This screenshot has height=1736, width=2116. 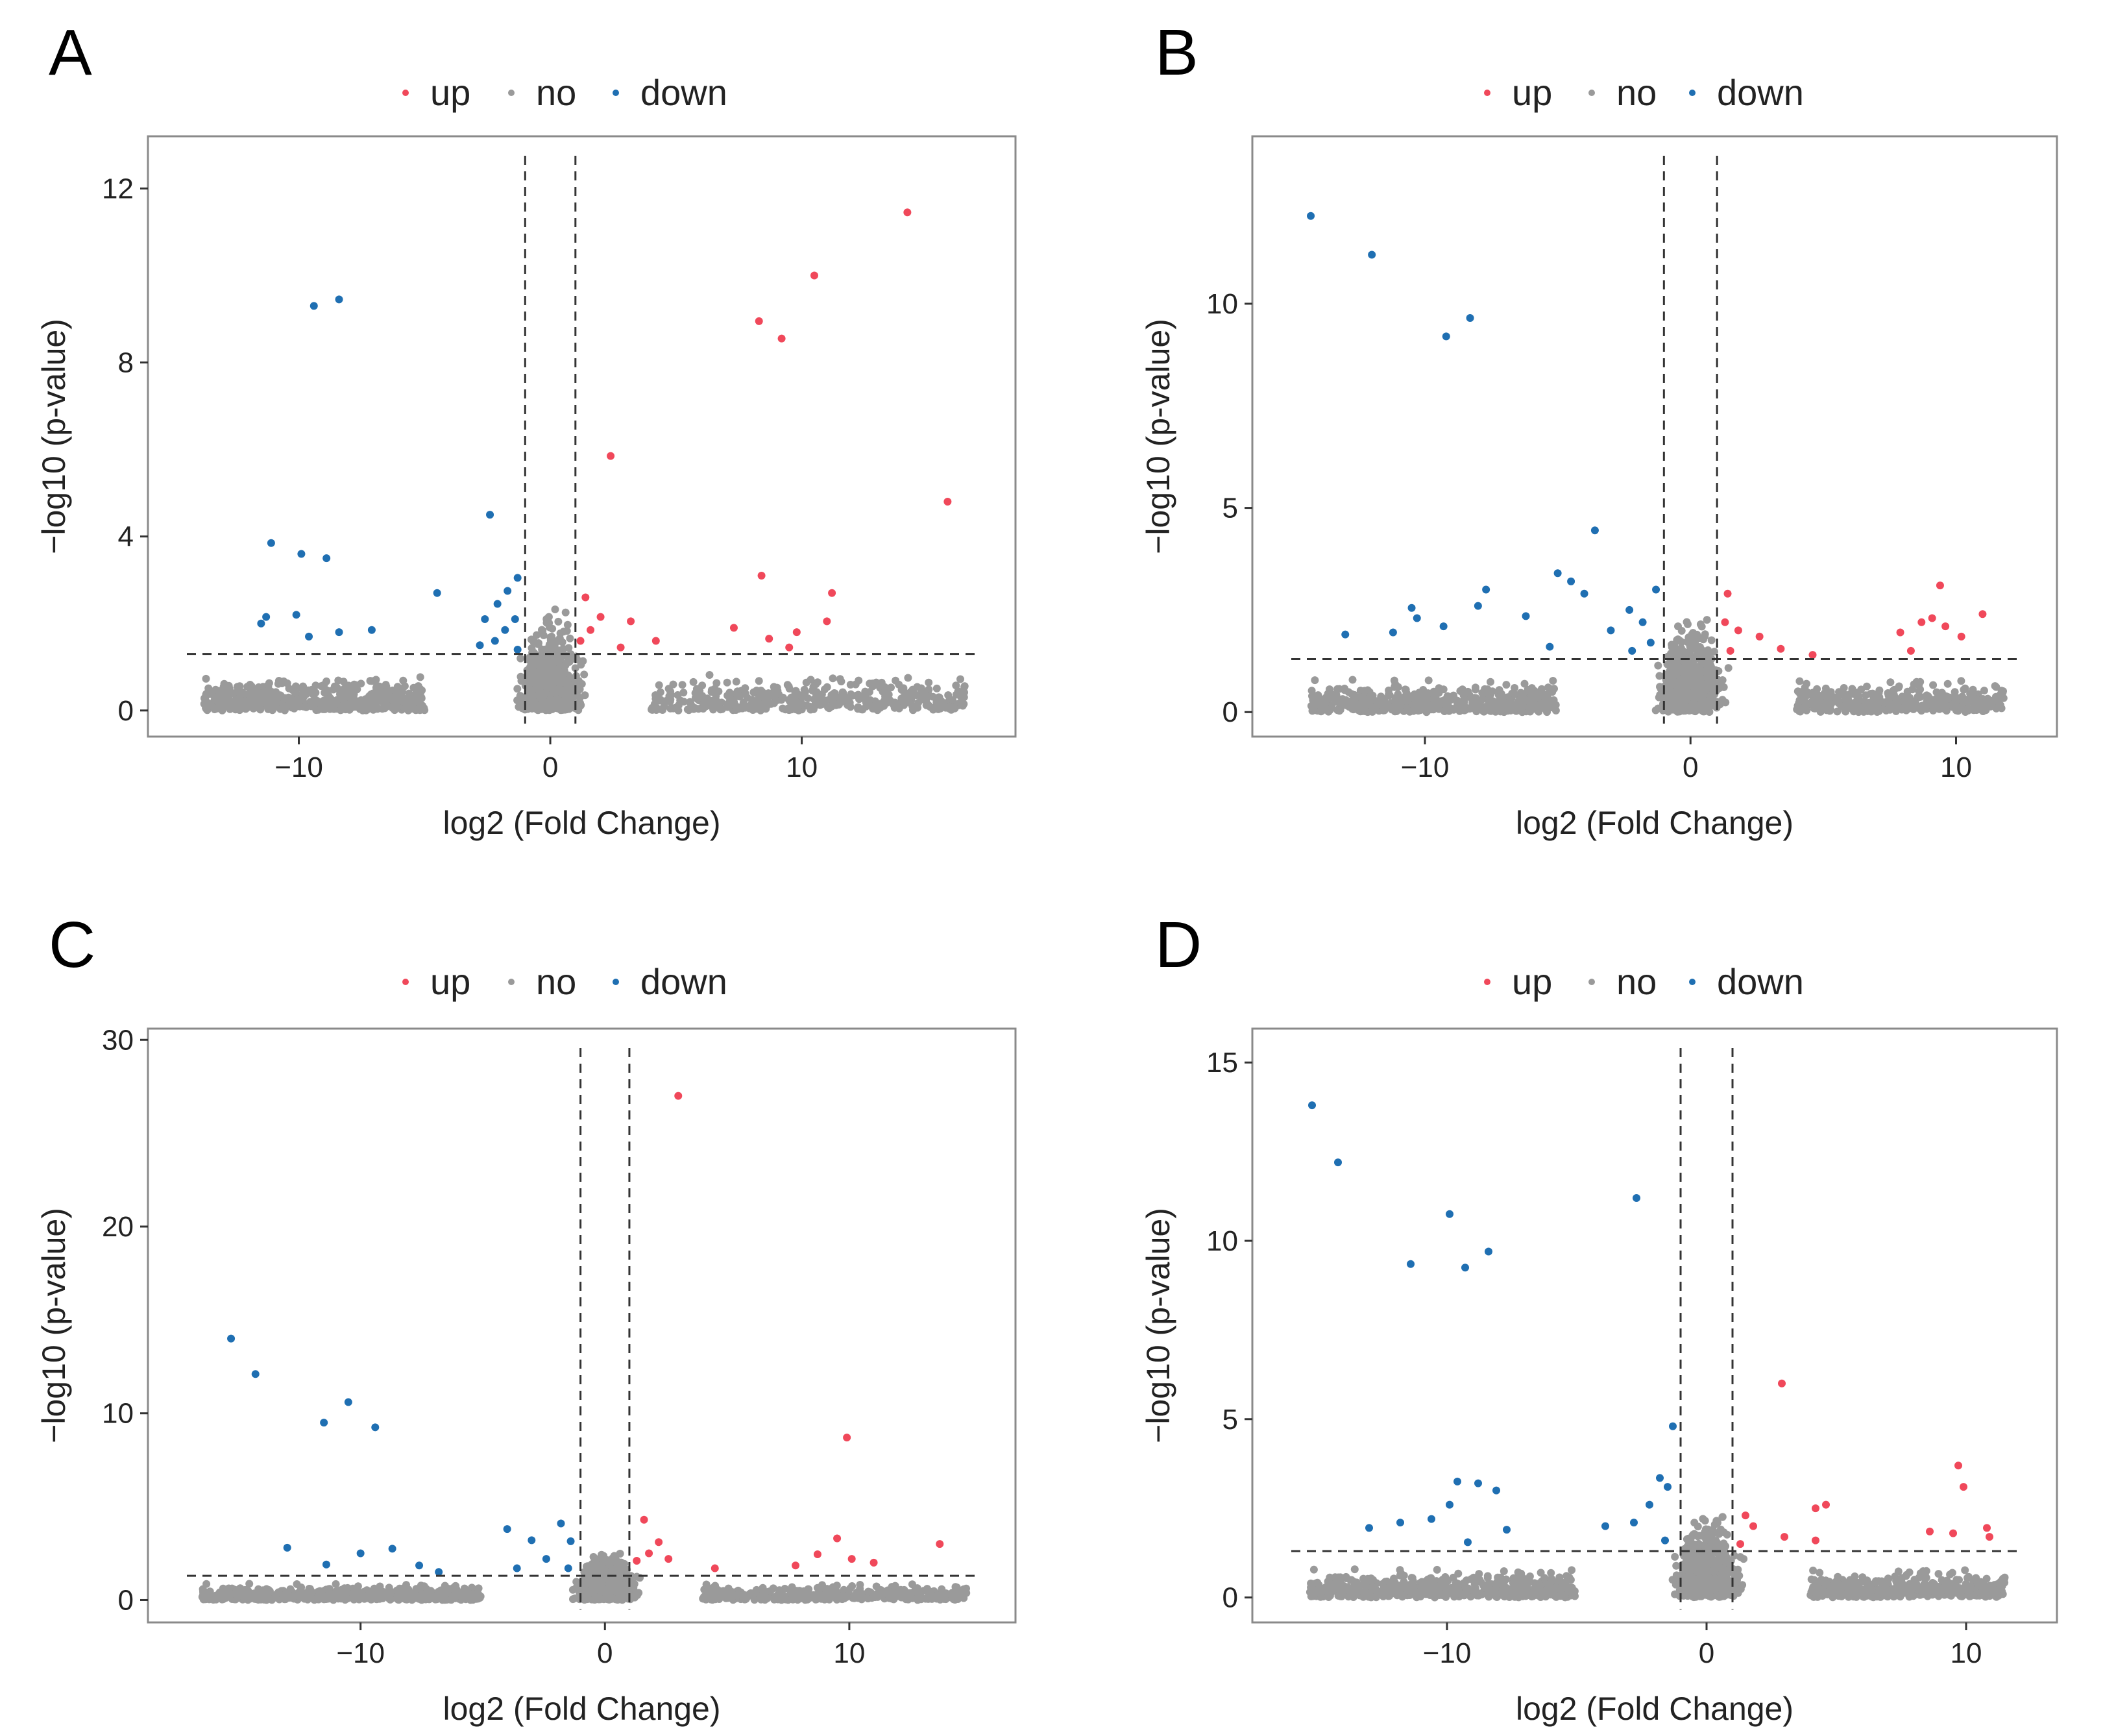 I want to click on y-tick-label: 5, so click(x=1230, y=1420).